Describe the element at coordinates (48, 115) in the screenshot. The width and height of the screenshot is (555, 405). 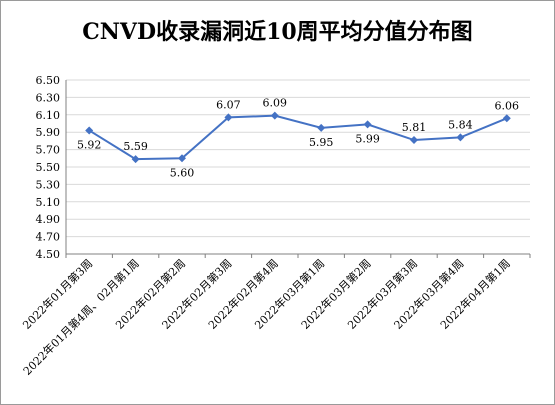
I see `y-tick-label: 6.10` at that location.